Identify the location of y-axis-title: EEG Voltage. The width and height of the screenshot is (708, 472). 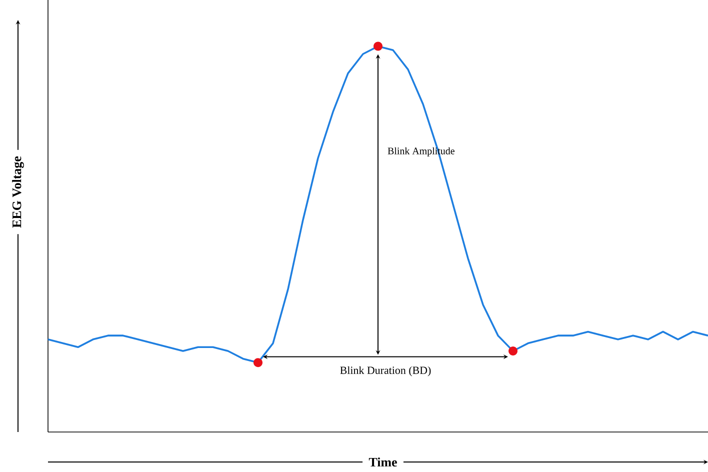
(18, 192).